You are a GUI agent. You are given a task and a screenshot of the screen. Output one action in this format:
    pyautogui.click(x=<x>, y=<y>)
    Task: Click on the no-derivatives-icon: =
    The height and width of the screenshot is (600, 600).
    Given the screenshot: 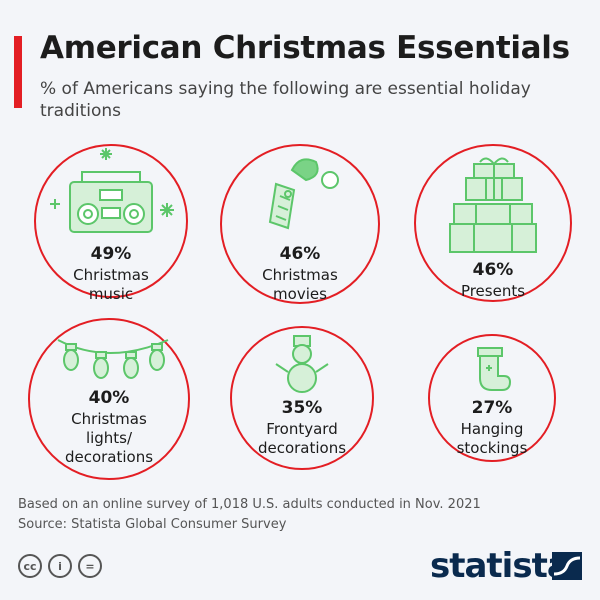 What is the action you would take?
    pyautogui.click(x=90, y=566)
    